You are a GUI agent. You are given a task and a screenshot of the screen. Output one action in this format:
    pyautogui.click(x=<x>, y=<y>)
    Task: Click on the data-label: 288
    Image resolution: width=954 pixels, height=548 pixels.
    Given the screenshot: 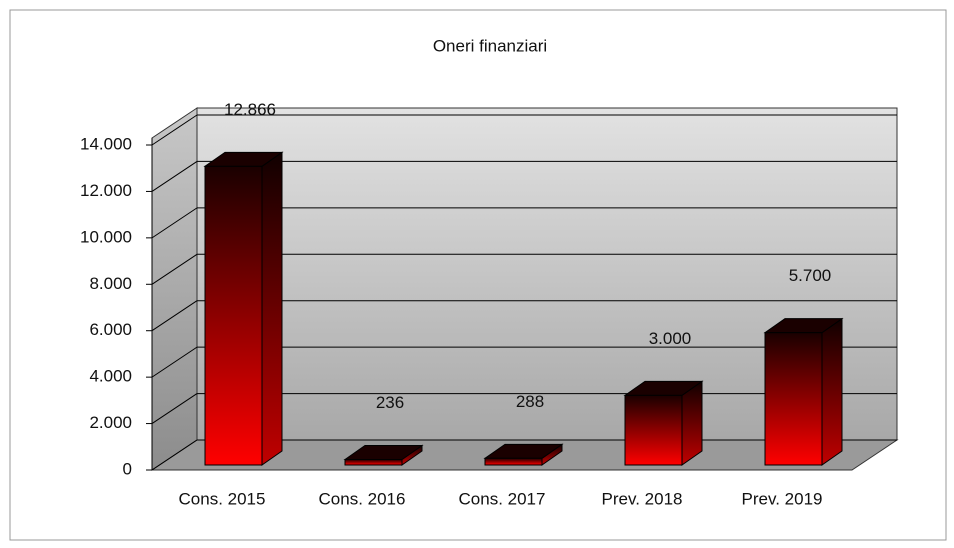 What is the action you would take?
    pyautogui.click(x=530, y=401)
    